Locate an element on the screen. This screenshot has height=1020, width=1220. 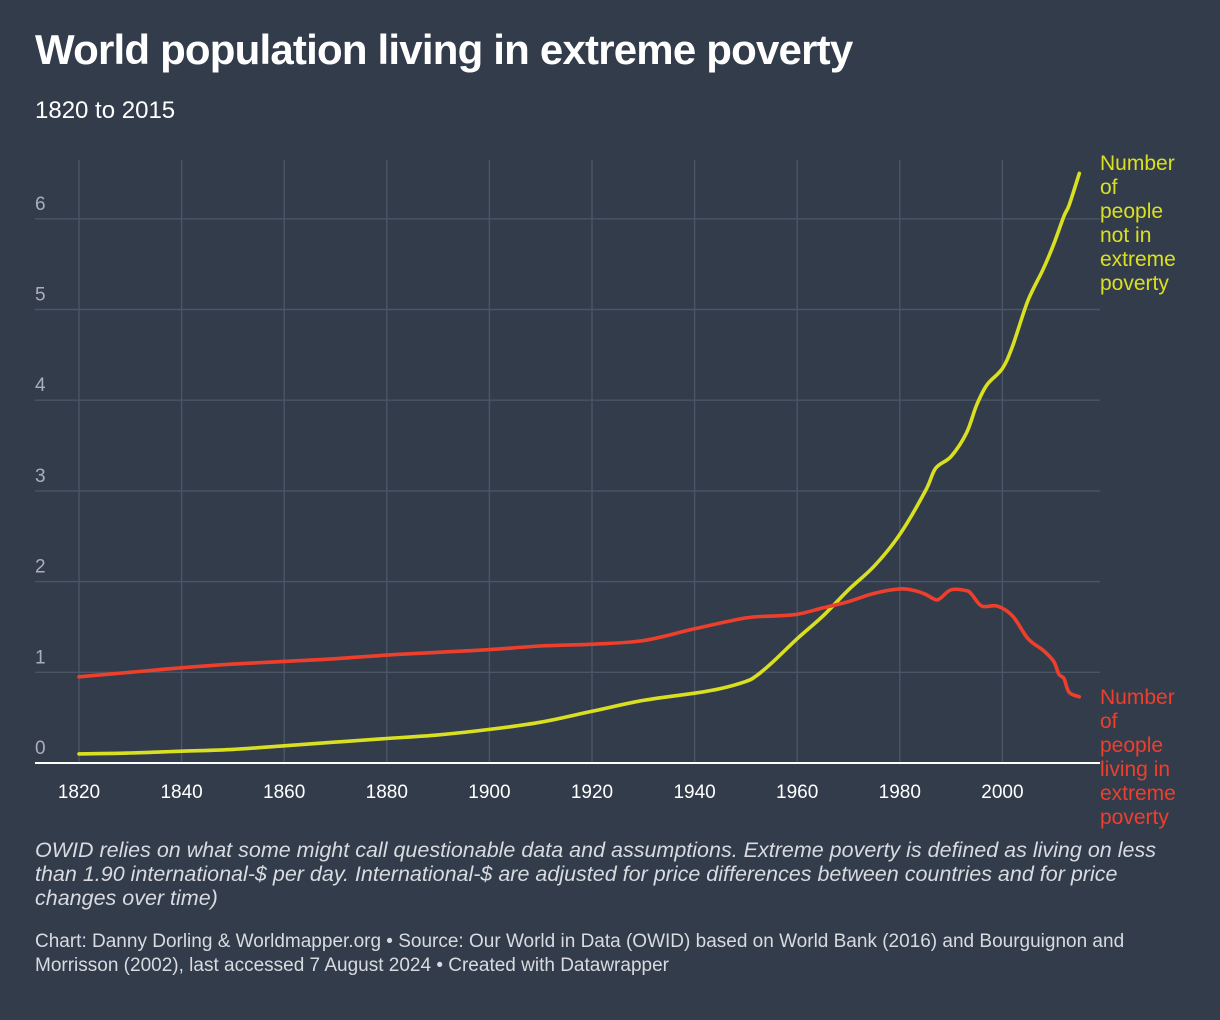
x-tick-label: 1900 is located at coordinates (489, 792).